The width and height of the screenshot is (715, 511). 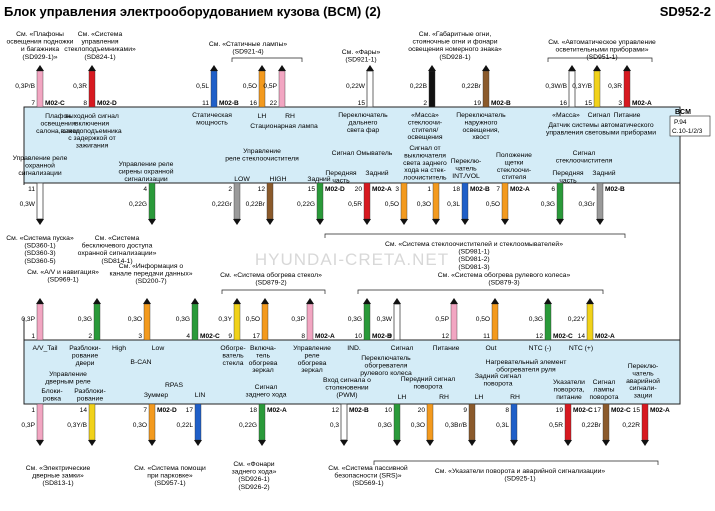 What do you see at coordinates (606, 424) in the screenshot?
I see `wire-w48: 0,22Br 17 M02-C` at bounding box center [606, 424].